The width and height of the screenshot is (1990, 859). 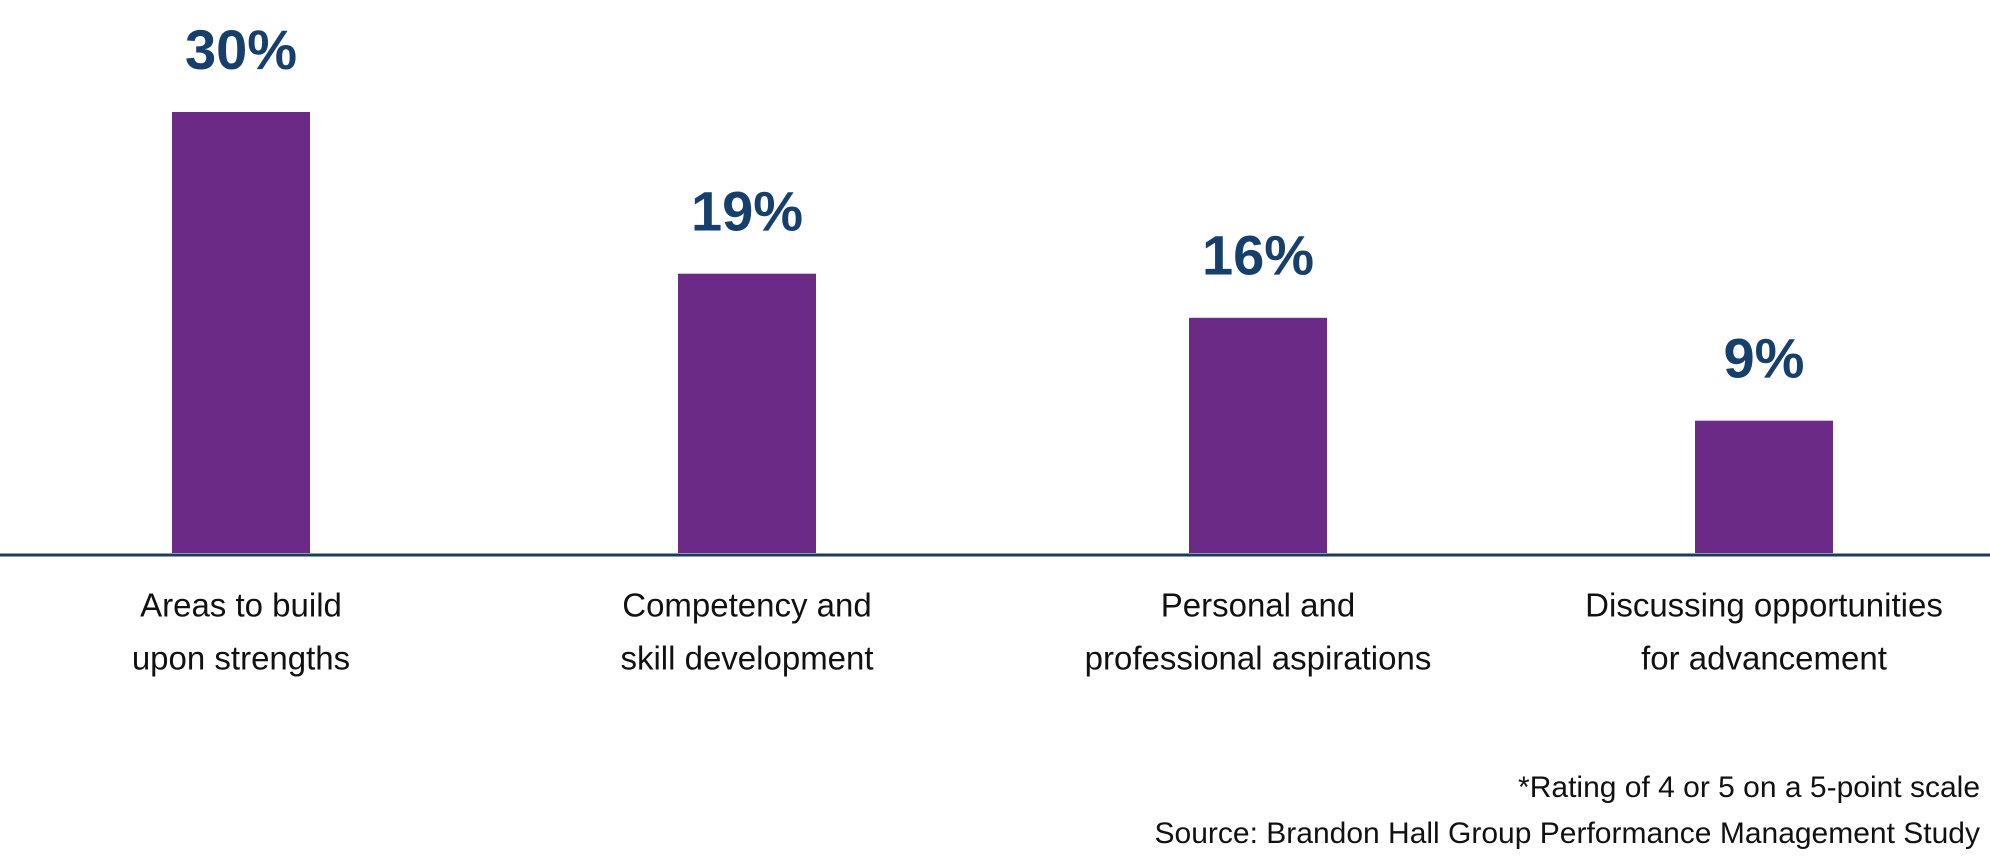 I want to click on x-tick-label: for advancement, so click(x=1764, y=658).